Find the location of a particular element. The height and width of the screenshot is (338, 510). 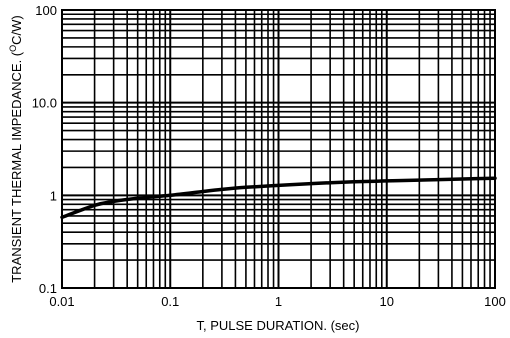

y-axis-label-suffix: C/W) is located at coordinates (16, 30).